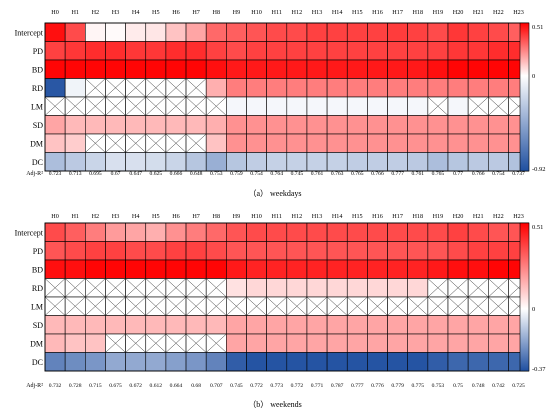  What do you see at coordinates (236, 174) in the screenshot?
I see `adj-r2-value: 0.759` at bounding box center [236, 174].